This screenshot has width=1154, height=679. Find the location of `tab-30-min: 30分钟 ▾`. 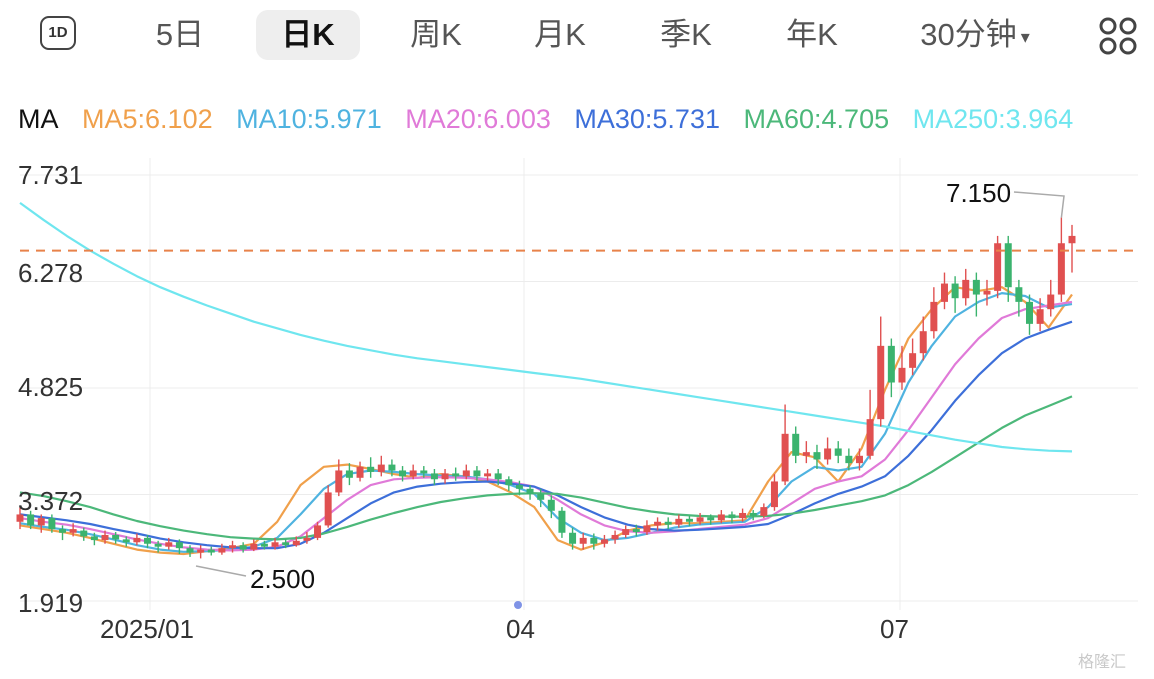

tab-30-min: 30分钟 ▾ is located at coordinates (975, 35).